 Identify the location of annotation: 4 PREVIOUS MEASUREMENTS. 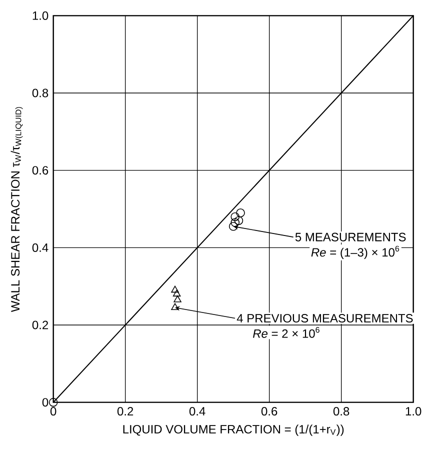
(324, 318).